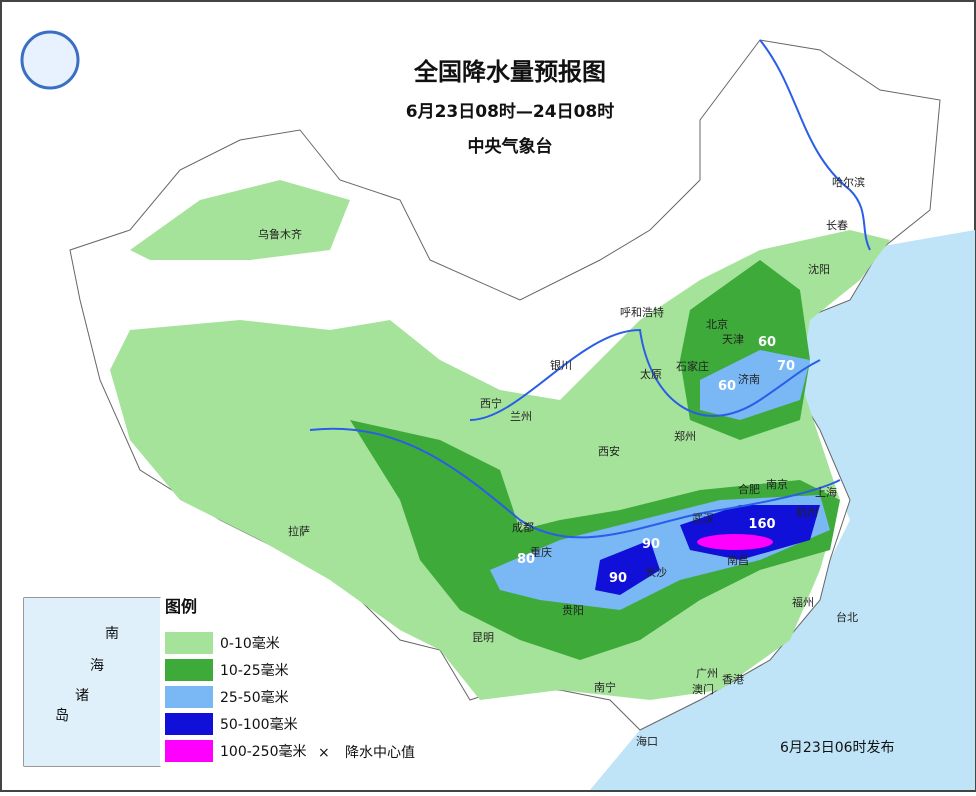 This screenshot has width=976, height=796. What do you see at coordinates (837, 748) in the screenshot?
I see `issued: 6月23日06时发布` at bounding box center [837, 748].